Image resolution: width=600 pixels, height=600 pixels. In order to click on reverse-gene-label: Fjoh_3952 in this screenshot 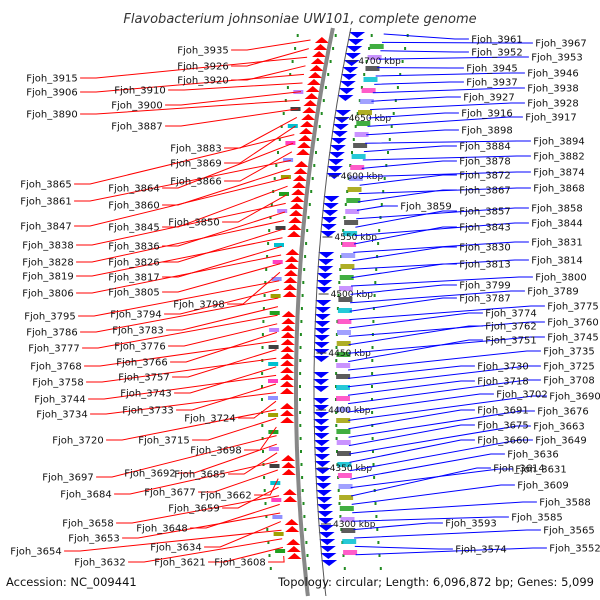, I will do `click(496, 53)`.